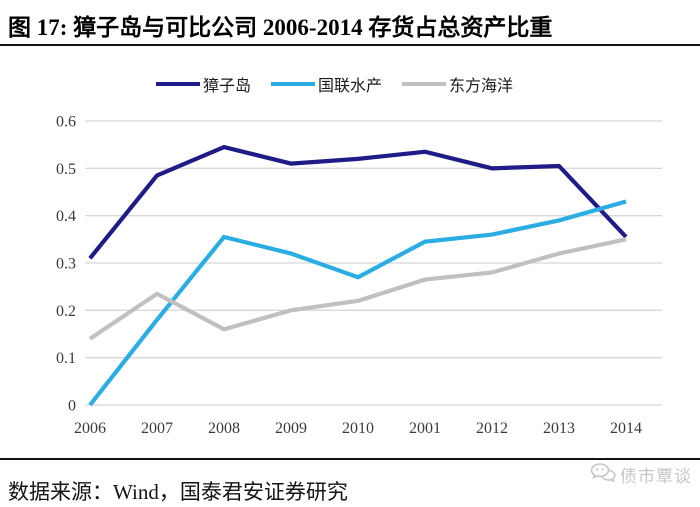 The width and height of the screenshot is (700, 507). I want to click on chart-legend: 獐子岛 国联水产 东方海洋, so click(344, 84).